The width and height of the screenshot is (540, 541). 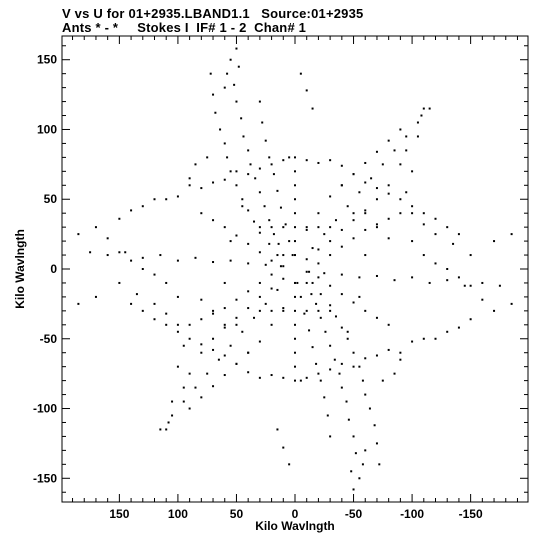 What do you see at coordinates (45, 269) in the screenshot?
I see `y-tick-labels: 150 100 50 0 -50 -100 -150` at bounding box center [45, 269].